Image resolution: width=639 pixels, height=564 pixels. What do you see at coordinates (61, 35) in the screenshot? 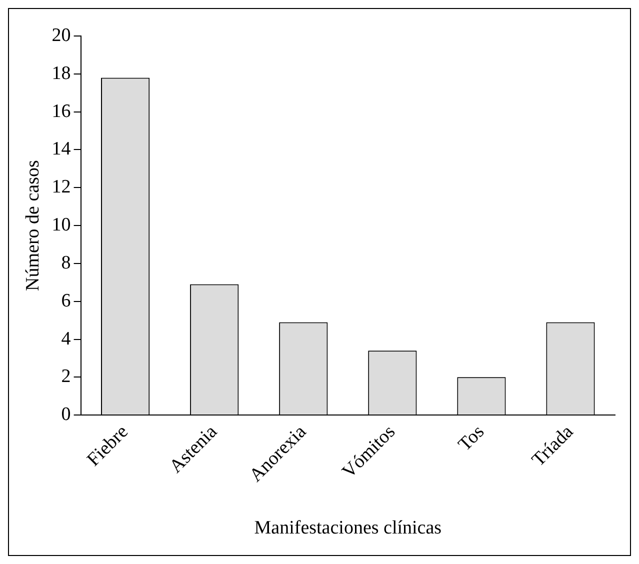
I see `y-tick-label: 20` at bounding box center [61, 35].